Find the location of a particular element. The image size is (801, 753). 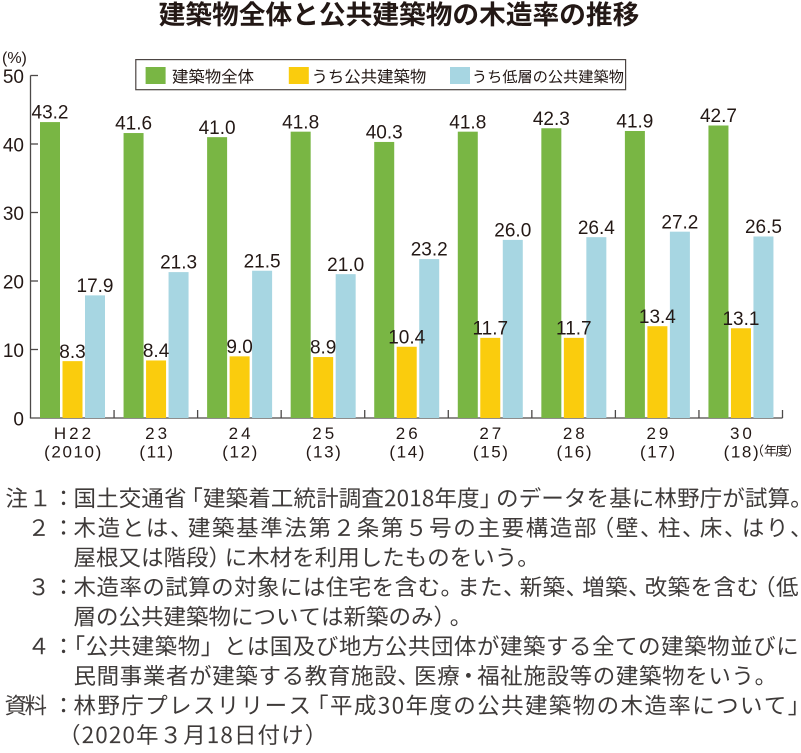

svg-text: 42.7 is located at coordinates (718, 116).